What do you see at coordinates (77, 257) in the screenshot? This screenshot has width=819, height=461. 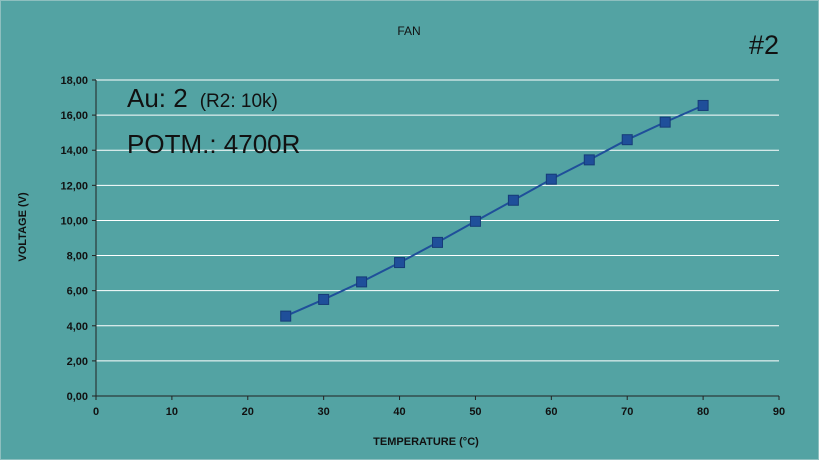 I see `y-tick-label: 8,00` at bounding box center [77, 257].